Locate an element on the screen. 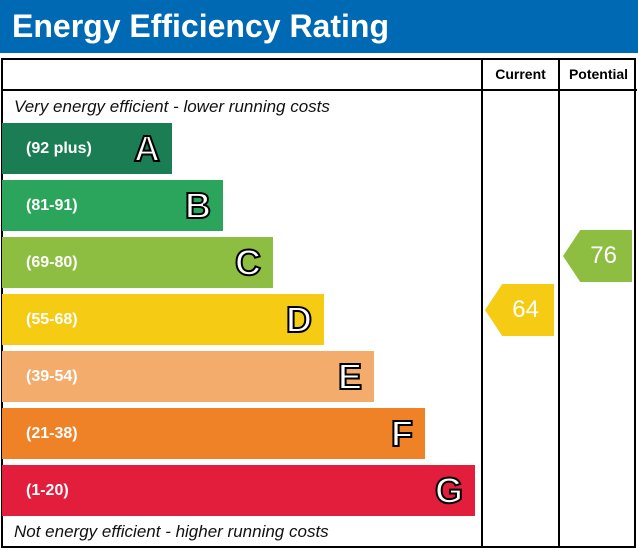 This screenshot has width=638, height=550. band-a-bar: (92 plus) A is located at coordinates (87, 148).